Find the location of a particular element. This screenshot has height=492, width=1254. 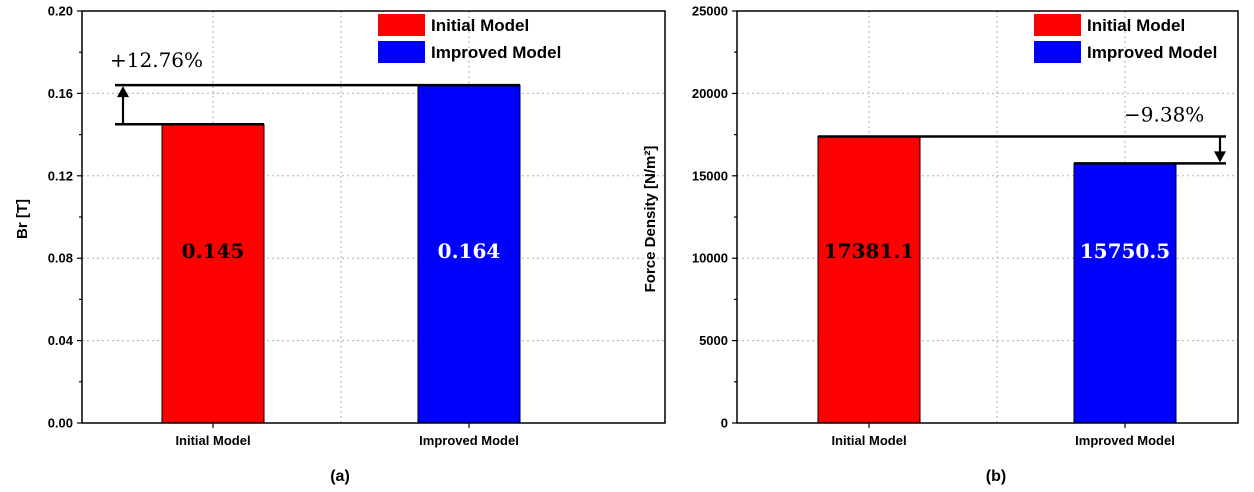

y-tick-label: 0.12 is located at coordinates (60, 175).